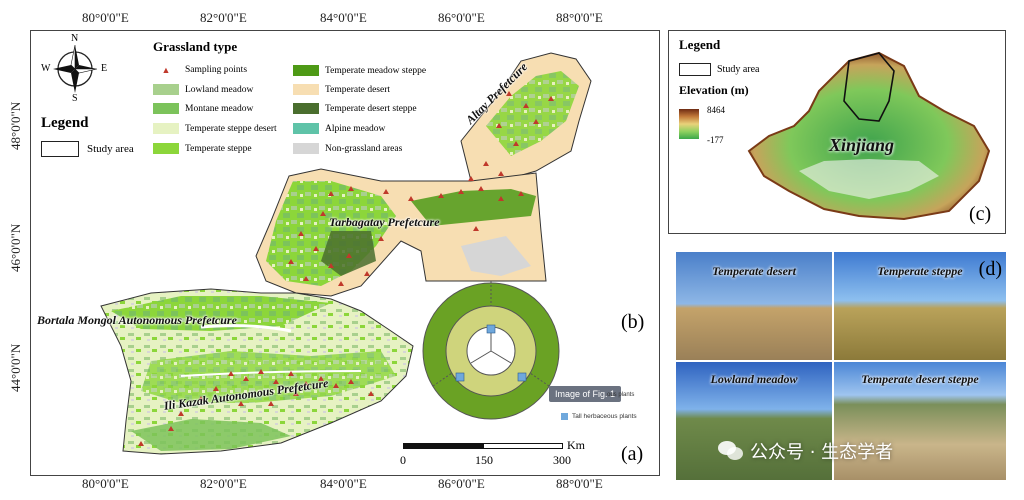 Image resolution: width=1024 pixels, height=500 pixels. I want to click on lon-label-top-86: 86°0'0"E, so click(461, 17).